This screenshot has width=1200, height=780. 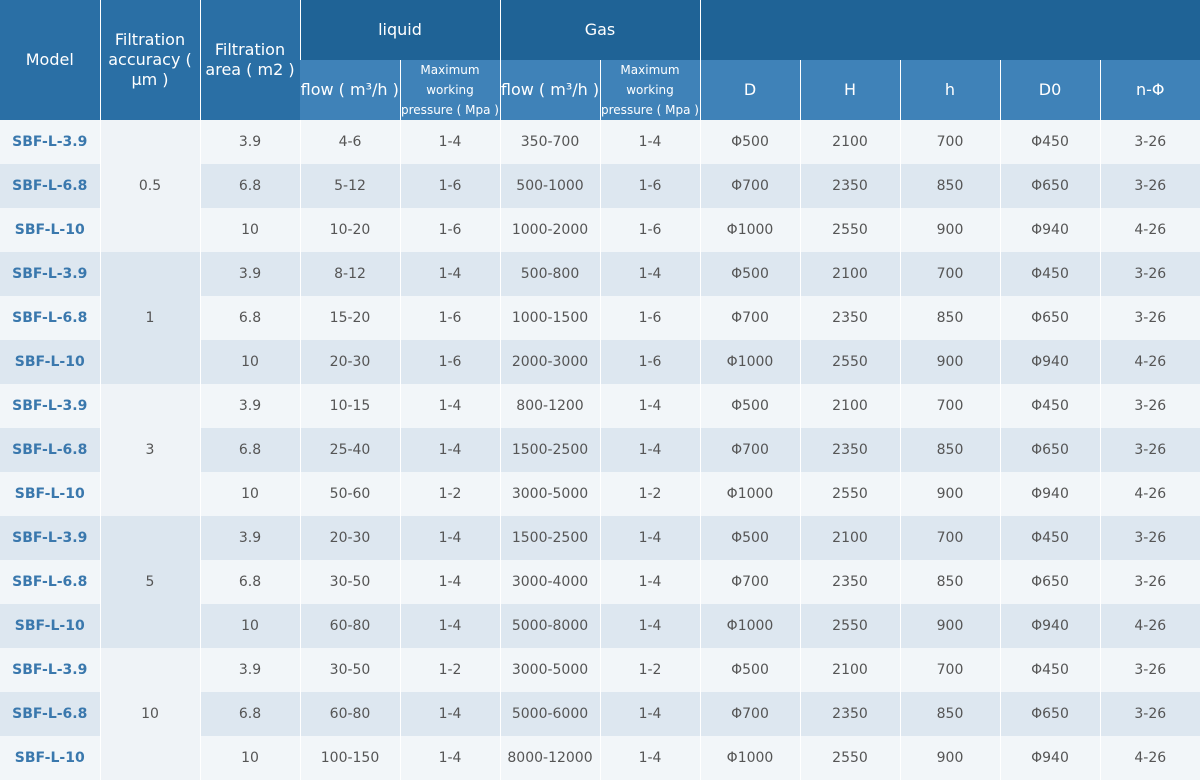 What do you see at coordinates (349, 230) in the screenshot?
I see `table-cell: 10-20` at bounding box center [349, 230].